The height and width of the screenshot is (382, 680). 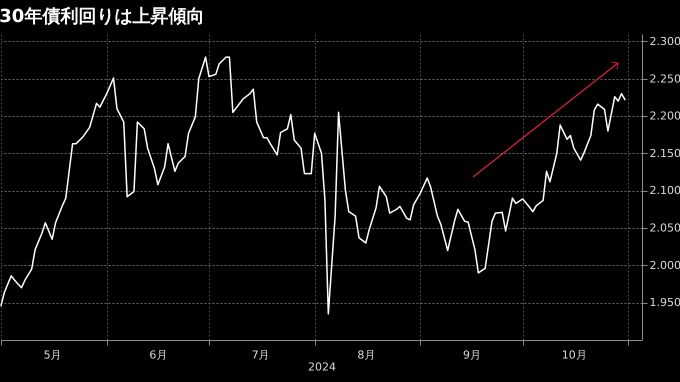 I want to click on x-axis-title: 2024, so click(x=322, y=367).